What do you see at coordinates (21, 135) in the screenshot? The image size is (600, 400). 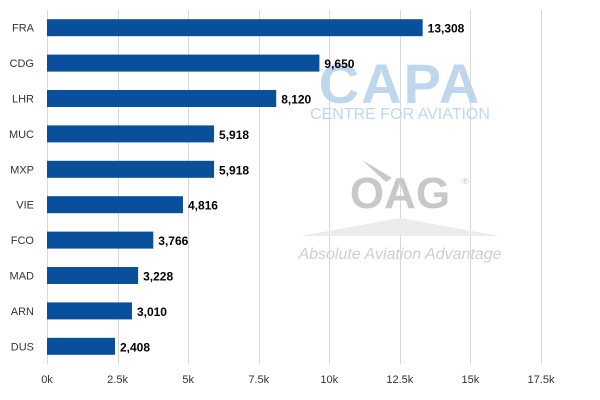 I see `category-label: MUC` at bounding box center [21, 135].